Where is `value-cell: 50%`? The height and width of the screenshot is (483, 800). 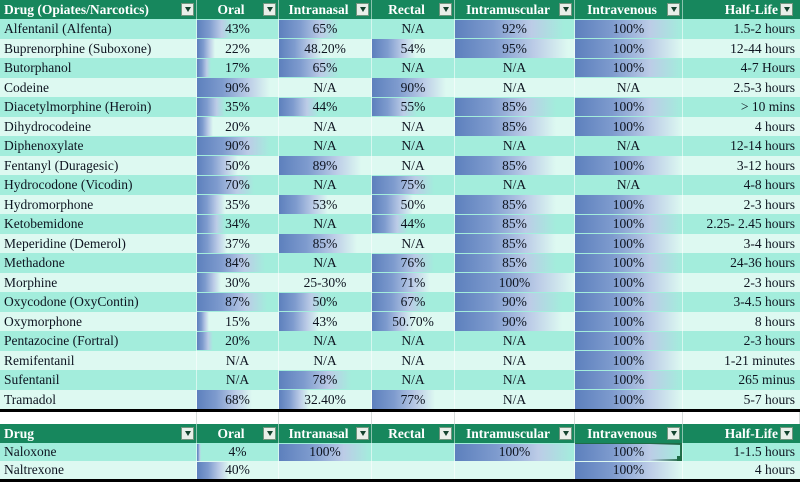 value-cell: 50% is located at coordinates (238, 165).